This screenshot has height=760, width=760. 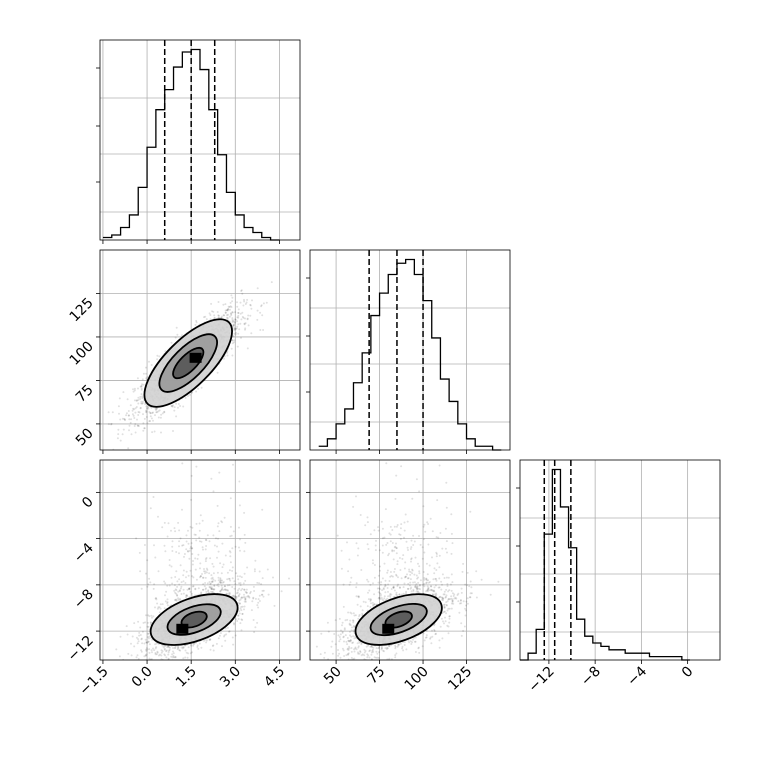 What do you see at coordinates (542, 680) in the screenshot?
I see `x-tick-label-p2-0: −12` at bounding box center [542, 680].